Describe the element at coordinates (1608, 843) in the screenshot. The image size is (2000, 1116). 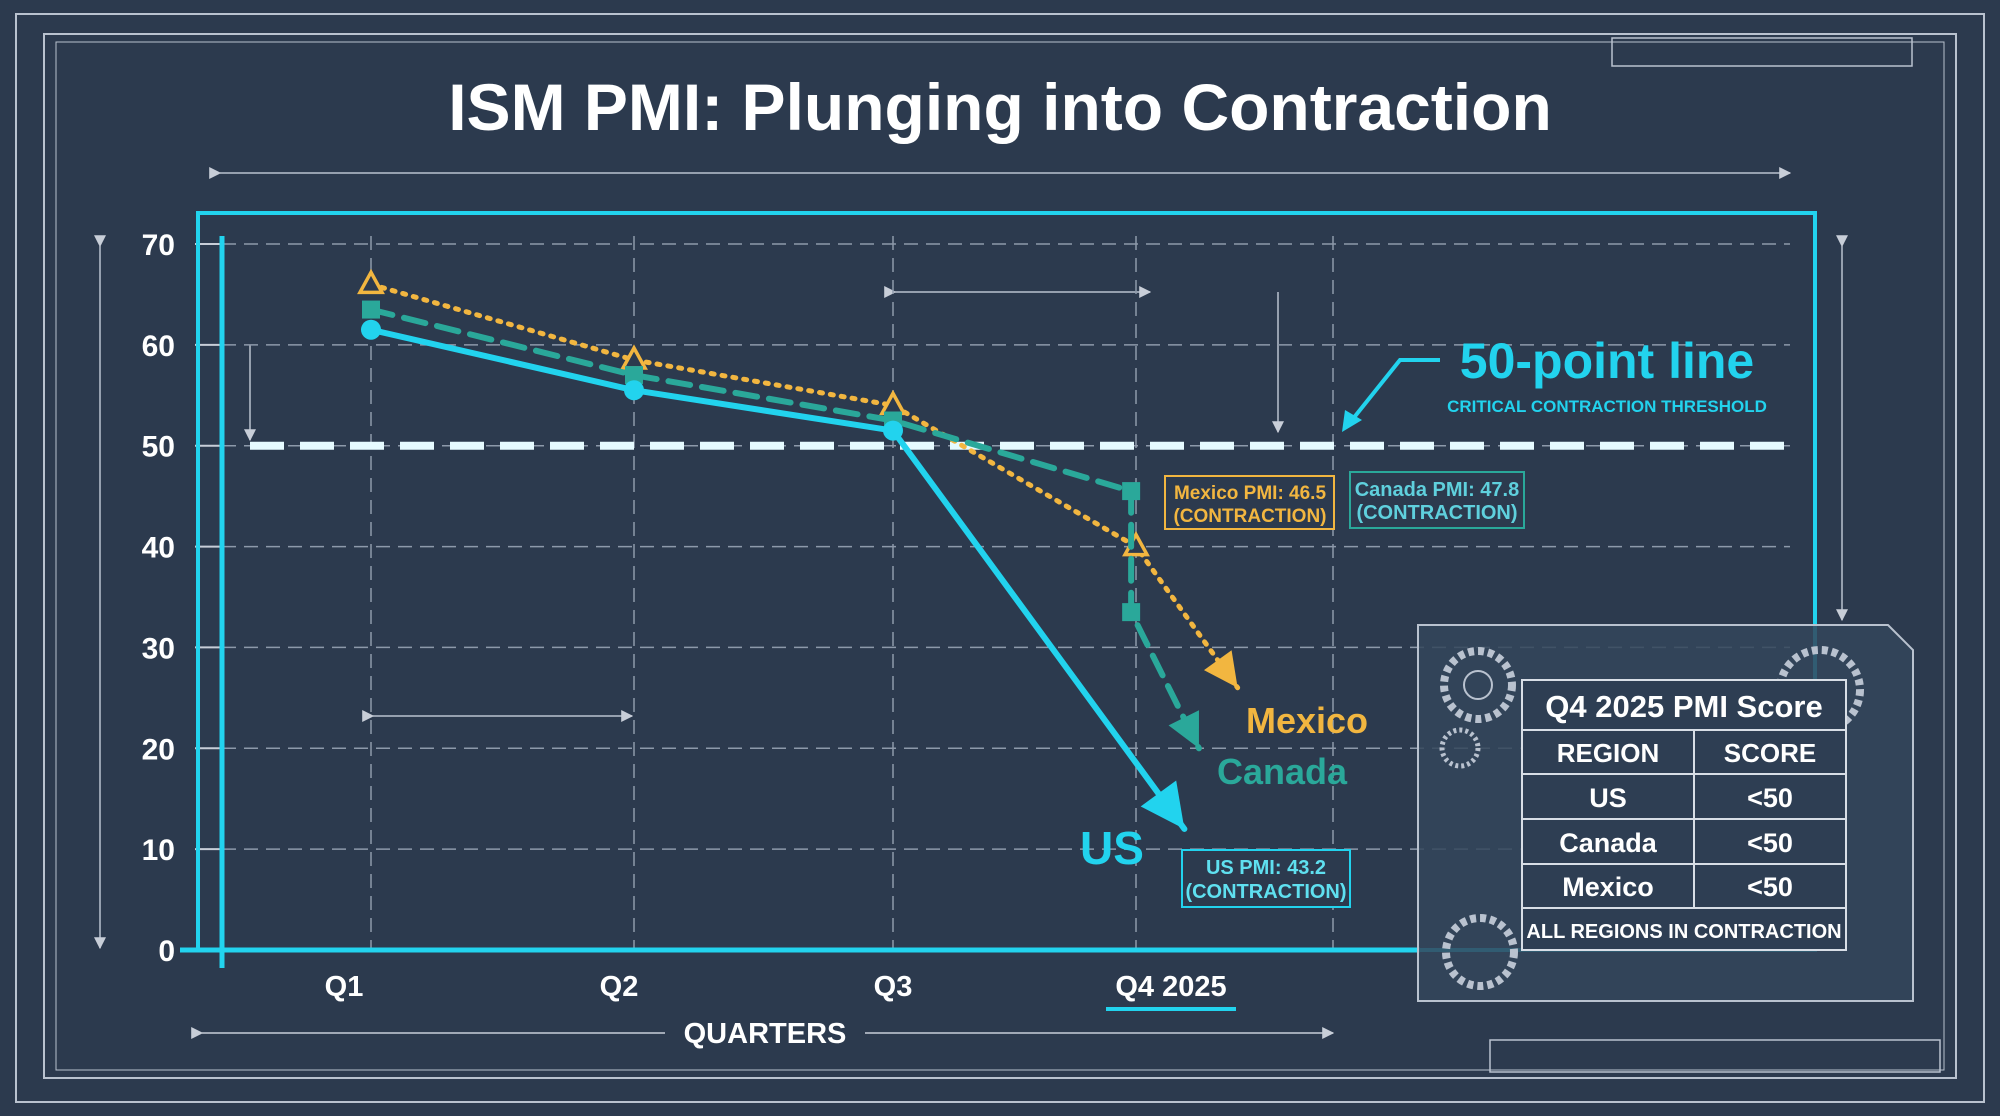
I see `score-row-region: Canada` at that location.